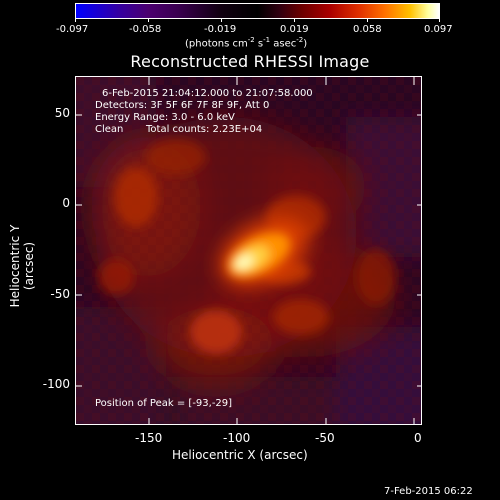  I want to click on energy-range-label: Energy Range: 3.0 - 6.0 keV, so click(165, 117).